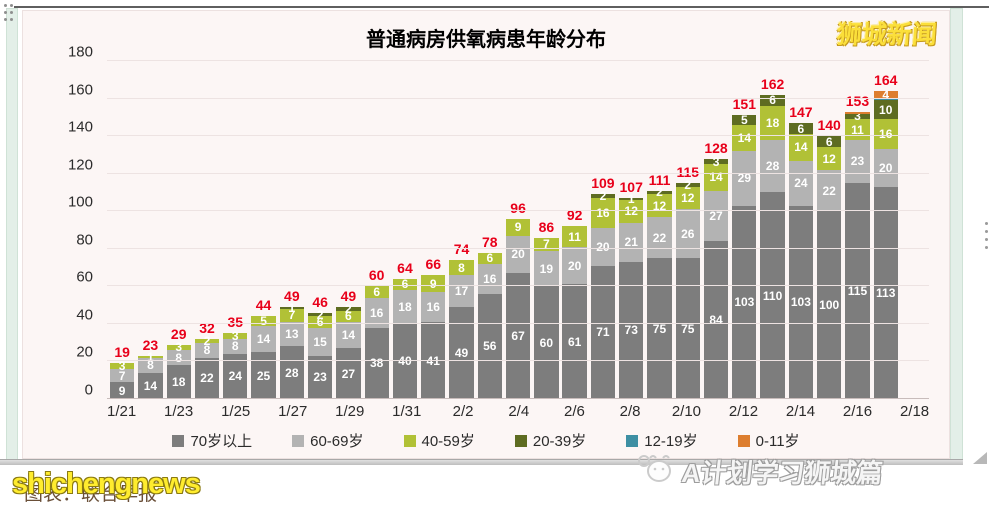 The image size is (995, 515). What do you see at coordinates (348, 373) in the screenshot?
I see `bar-segment: 27` at bounding box center [348, 373].